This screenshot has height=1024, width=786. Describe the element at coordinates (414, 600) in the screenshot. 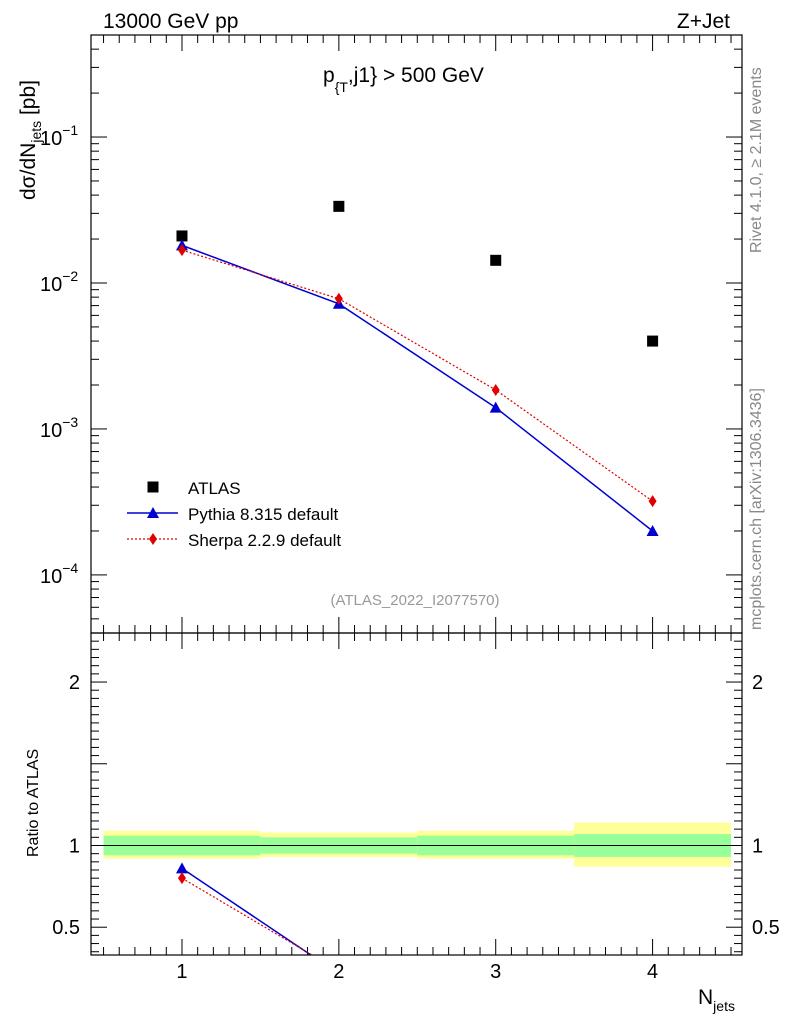

I see `analysis-id: (ATLAS_2022_I2077570)` at that location.